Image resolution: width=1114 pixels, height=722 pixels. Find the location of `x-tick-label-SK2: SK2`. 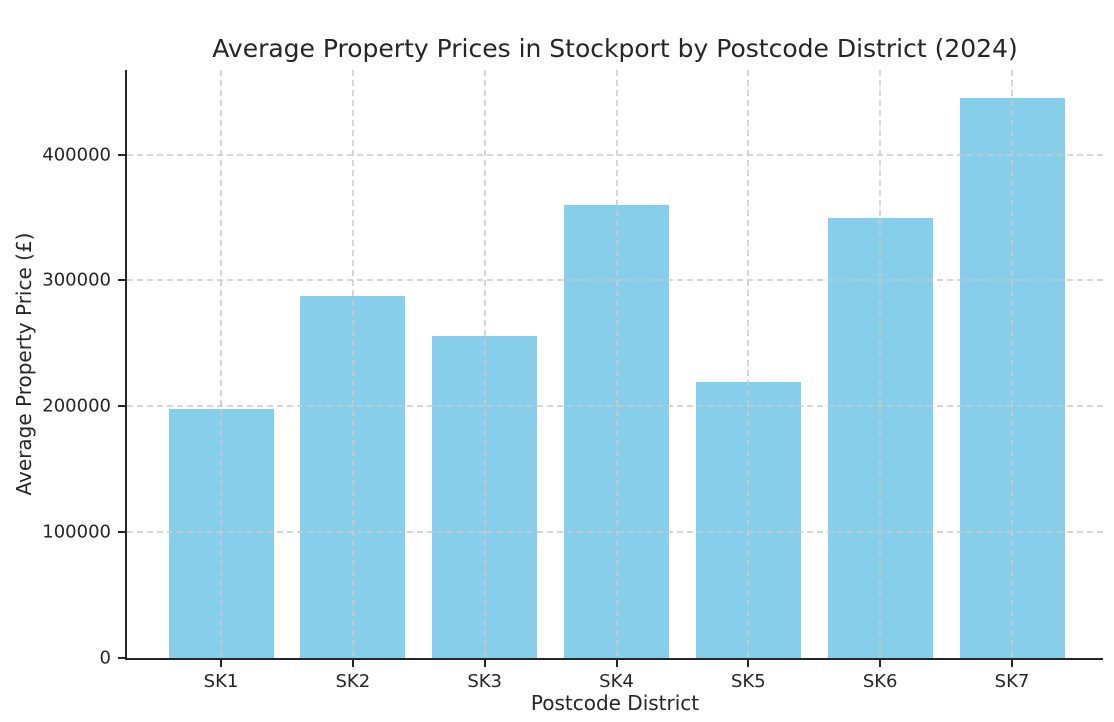

x-tick-label-SK2: SK2 is located at coordinates (353, 681).